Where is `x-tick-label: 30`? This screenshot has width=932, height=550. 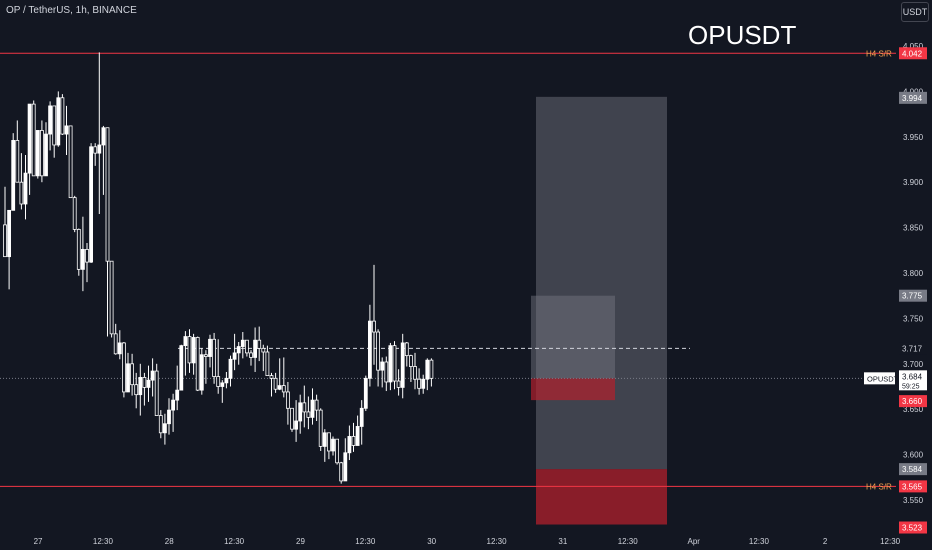 x-tick-label: 30 is located at coordinates (431, 541).